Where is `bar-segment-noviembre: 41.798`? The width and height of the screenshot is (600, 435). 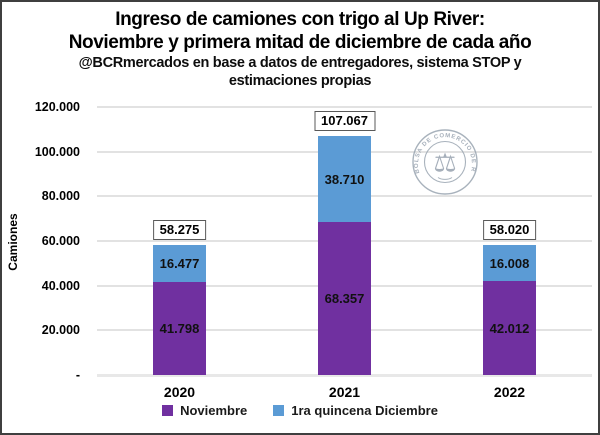 bar-segment-noviembre: 41.798 is located at coordinates (179, 328).